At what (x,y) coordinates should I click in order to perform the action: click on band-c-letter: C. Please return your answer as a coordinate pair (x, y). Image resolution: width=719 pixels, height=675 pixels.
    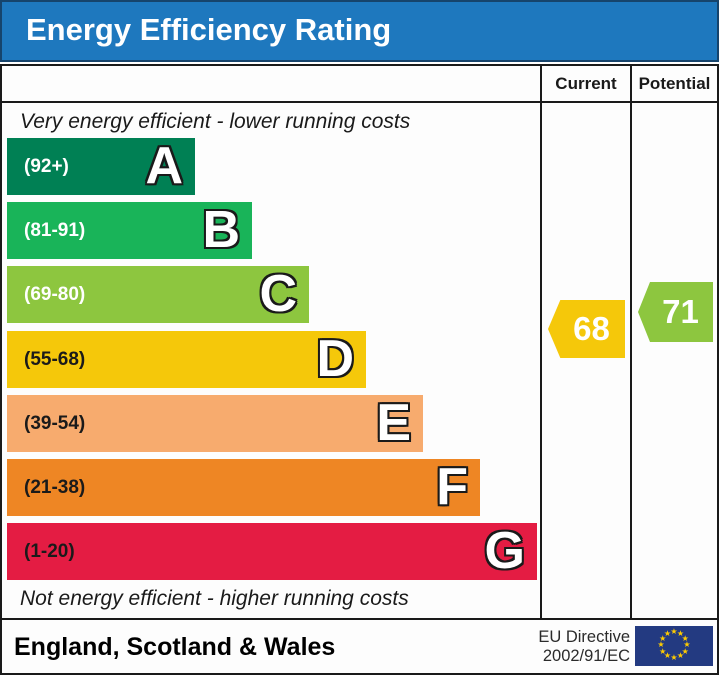
    Looking at the image, I should click on (278, 294).